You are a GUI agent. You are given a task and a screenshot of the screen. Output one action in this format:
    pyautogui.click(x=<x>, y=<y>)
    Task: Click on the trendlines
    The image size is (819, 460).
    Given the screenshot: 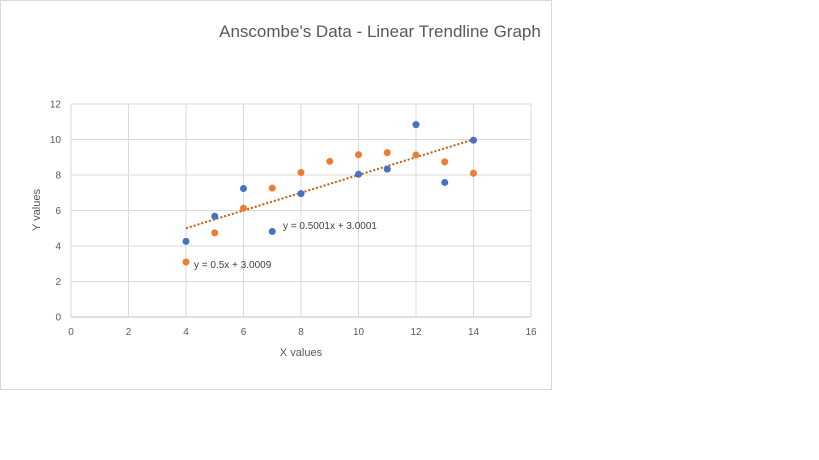 What is the action you would take?
    pyautogui.click(x=329, y=184)
    